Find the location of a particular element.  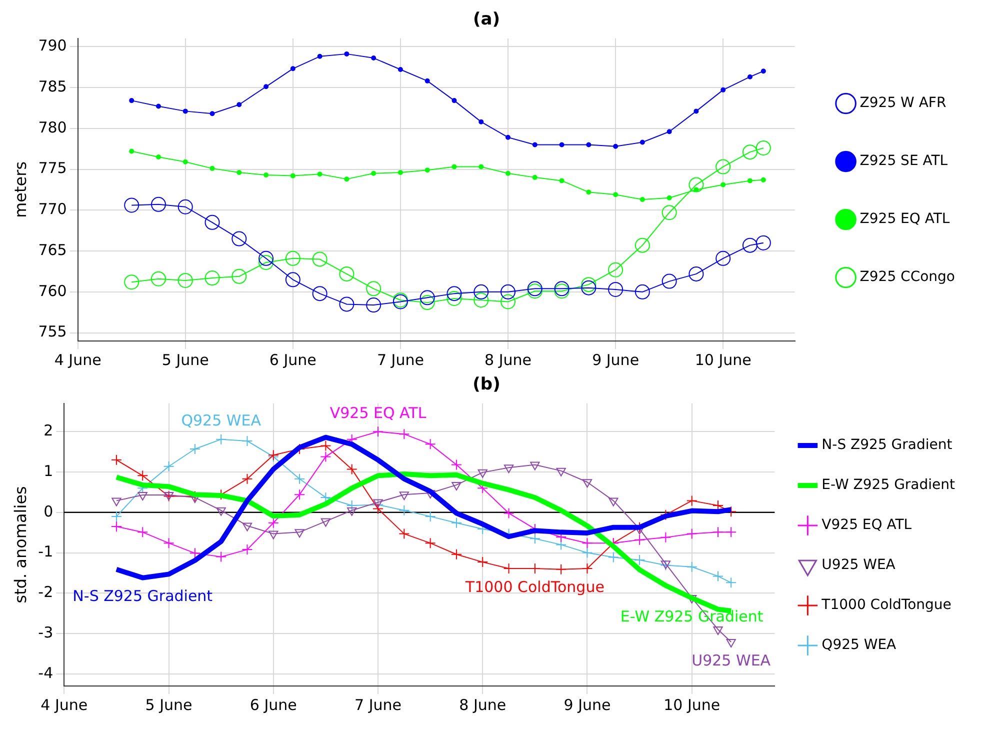

y-tick-label: 760 is located at coordinates (52, 291).